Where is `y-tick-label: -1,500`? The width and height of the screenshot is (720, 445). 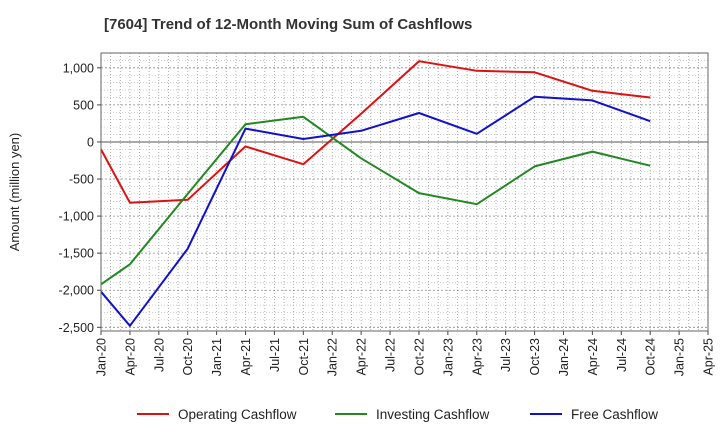
y-tick-label: -1,500 is located at coordinates (76, 254).